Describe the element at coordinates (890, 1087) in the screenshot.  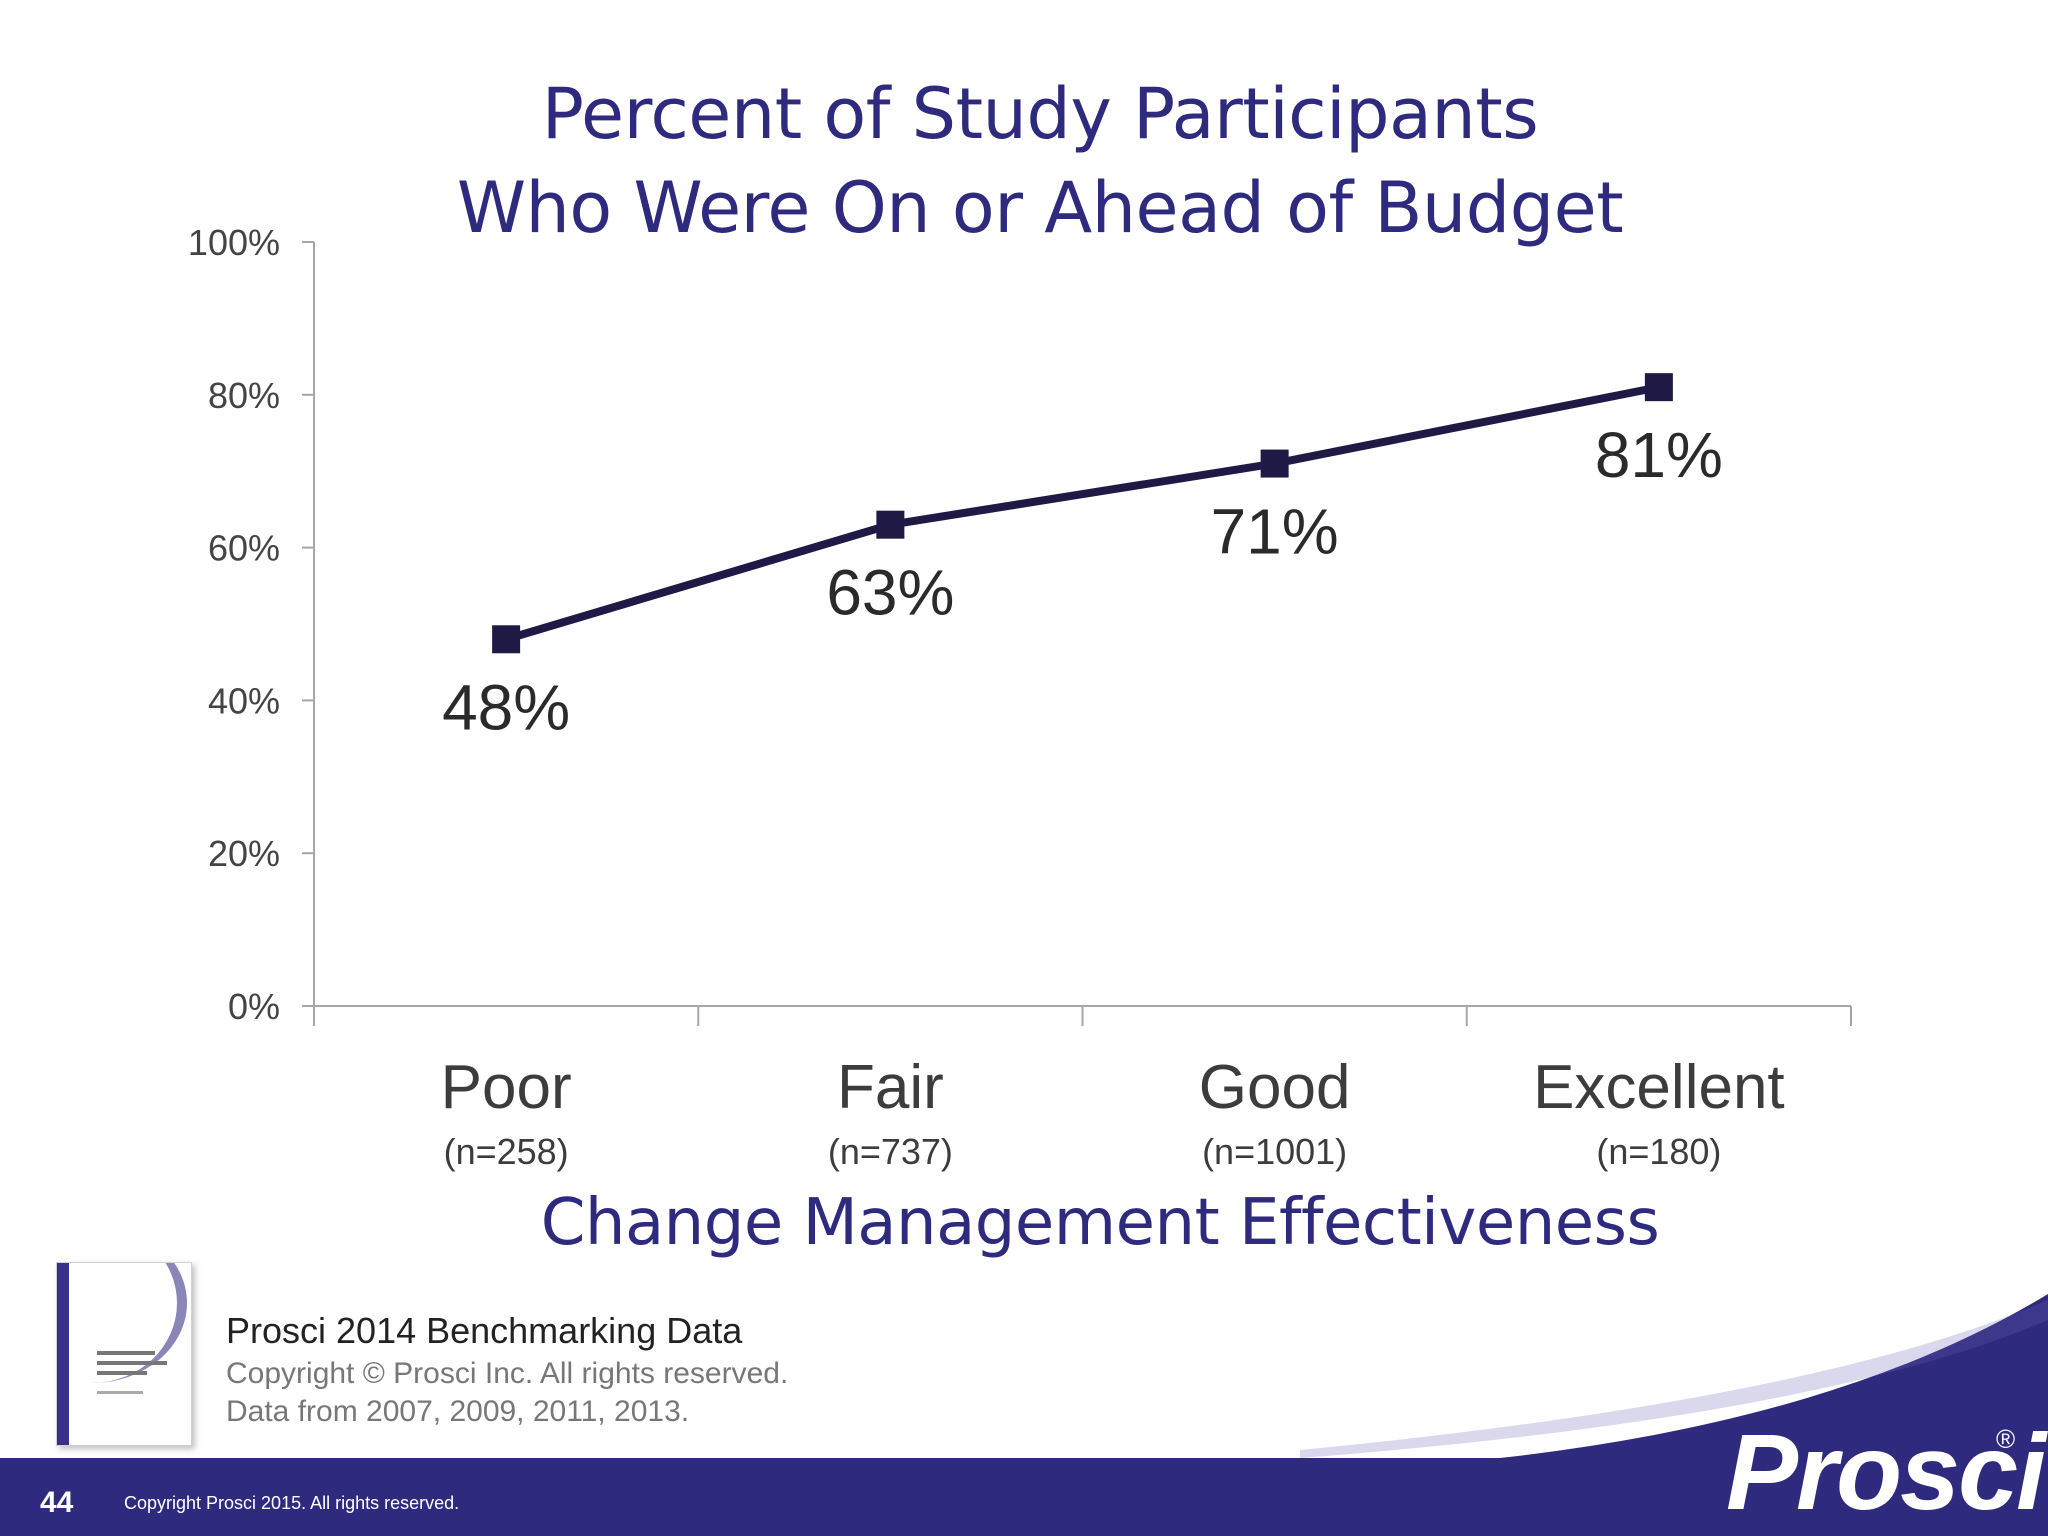
I see `x-axis-category-label: Fair` at that location.